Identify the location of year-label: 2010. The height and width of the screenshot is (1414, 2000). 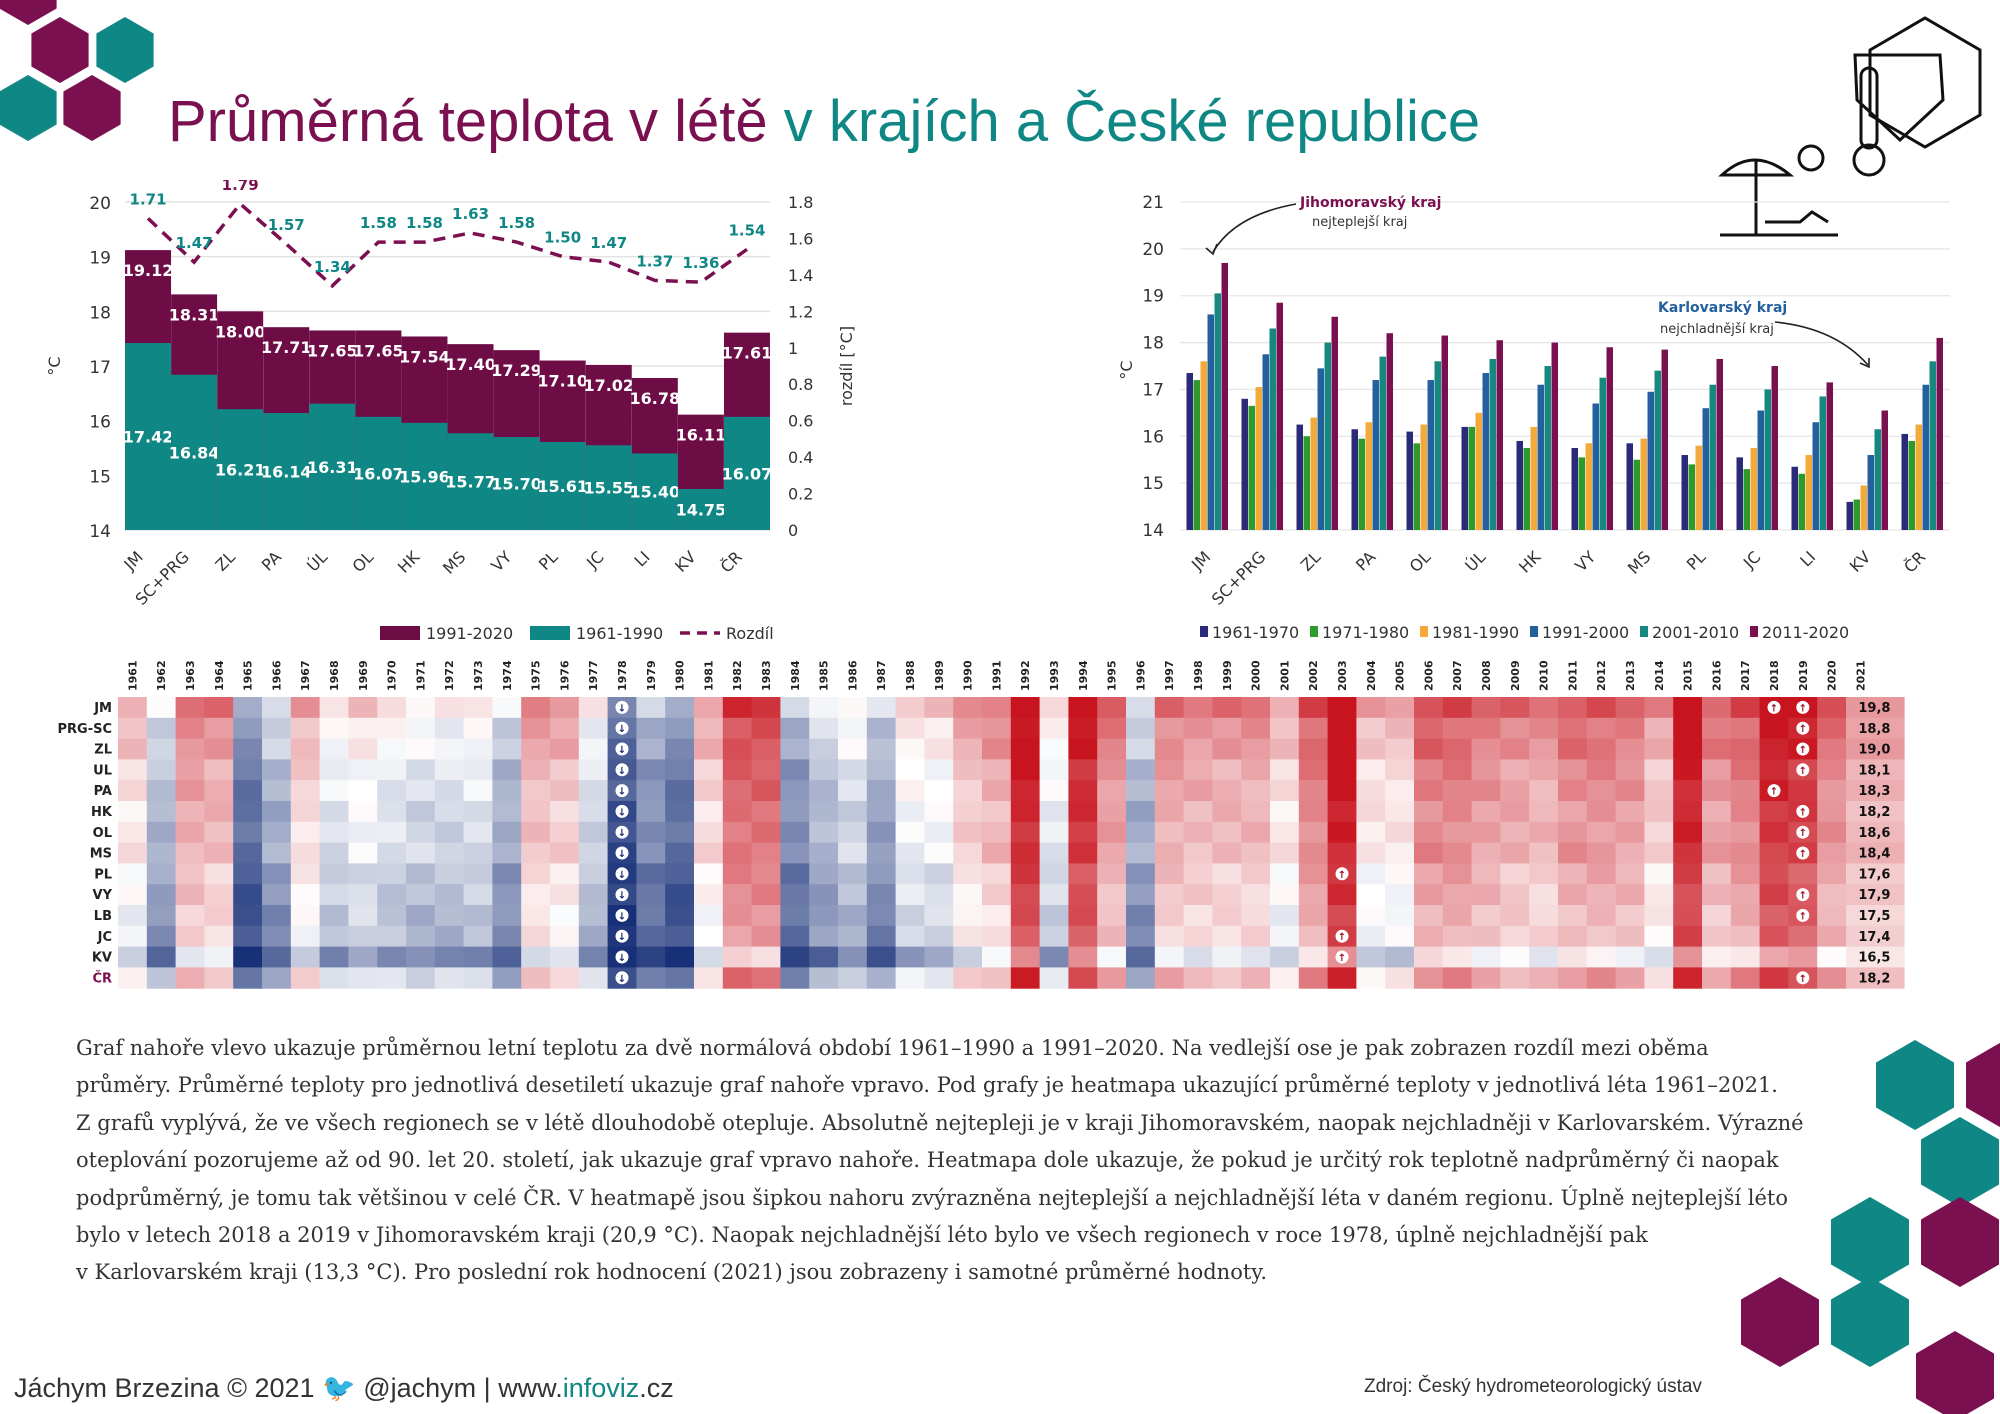
(1544, 675).